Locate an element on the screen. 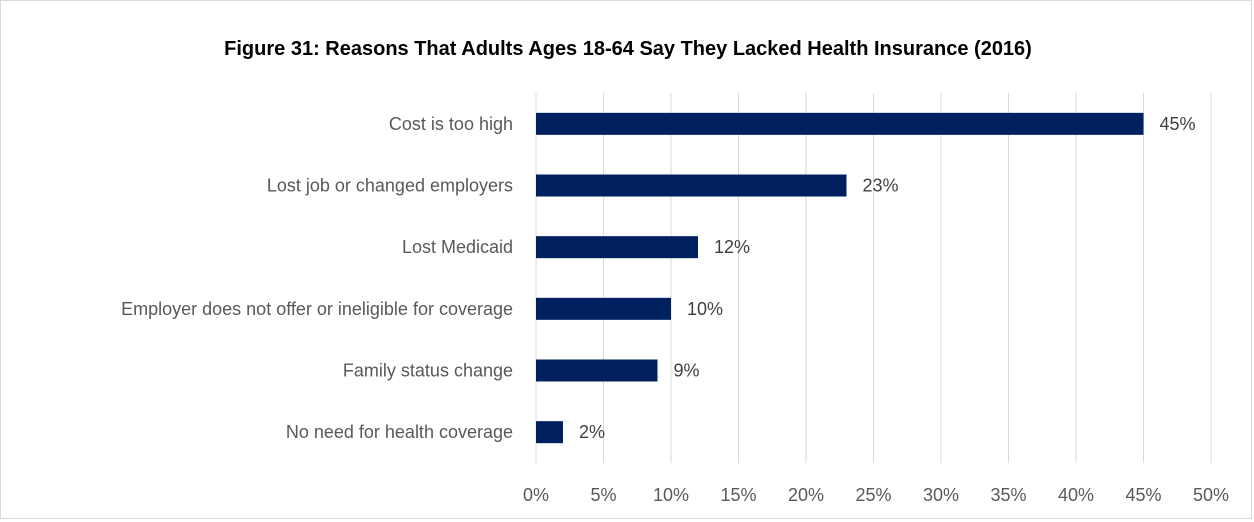  x-tick-label: 30% is located at coordinates (941, 495).